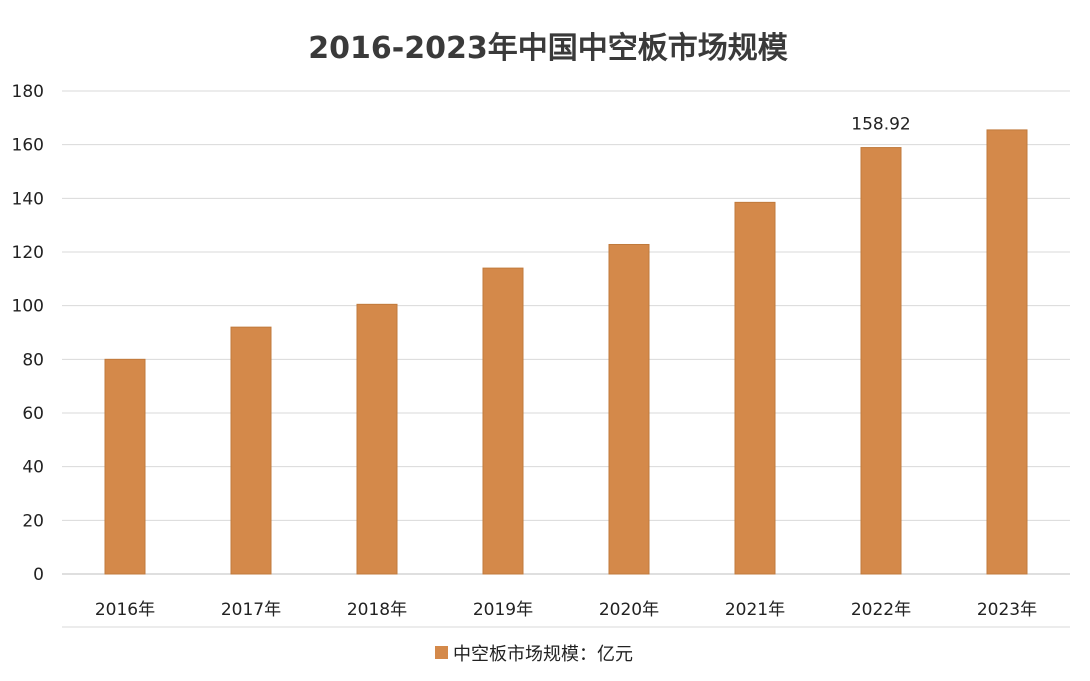 This screenshot has height=681, width=1090. What do you see at coordinates (125, 610) in the screenshot?
I see `x-tick-label: 2016年` at bounding box center [125, 610].